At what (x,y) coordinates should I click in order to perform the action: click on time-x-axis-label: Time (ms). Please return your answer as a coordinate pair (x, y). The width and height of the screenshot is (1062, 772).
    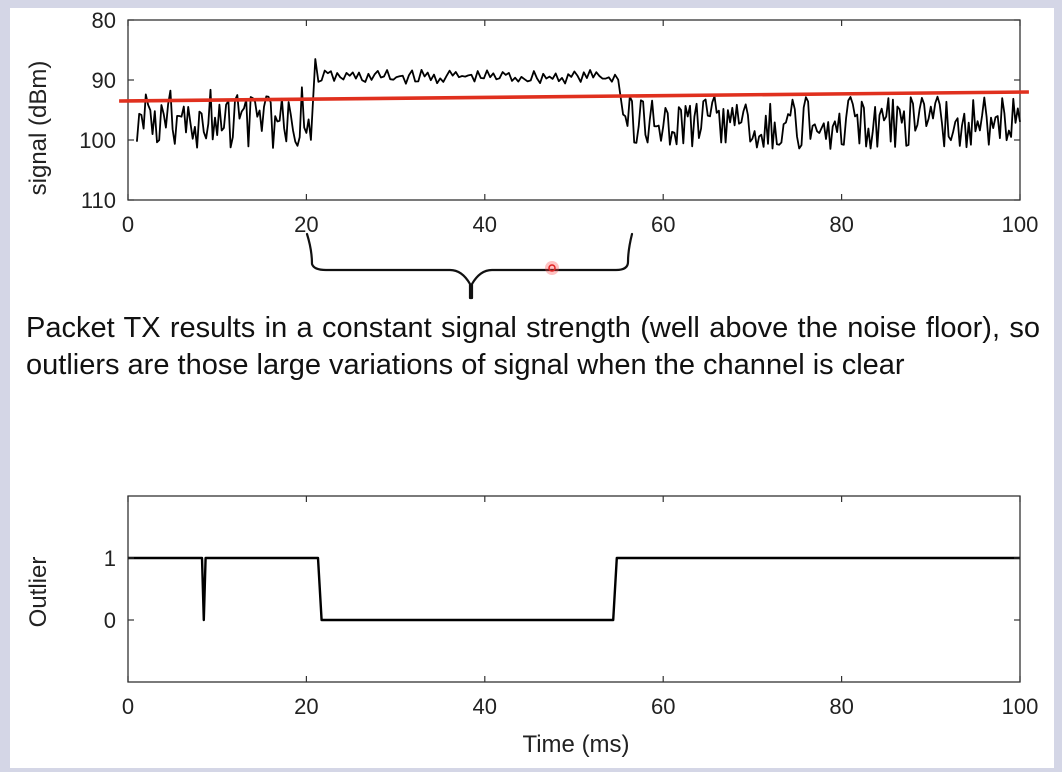
    Looking at the image, I should click on (575, 744).